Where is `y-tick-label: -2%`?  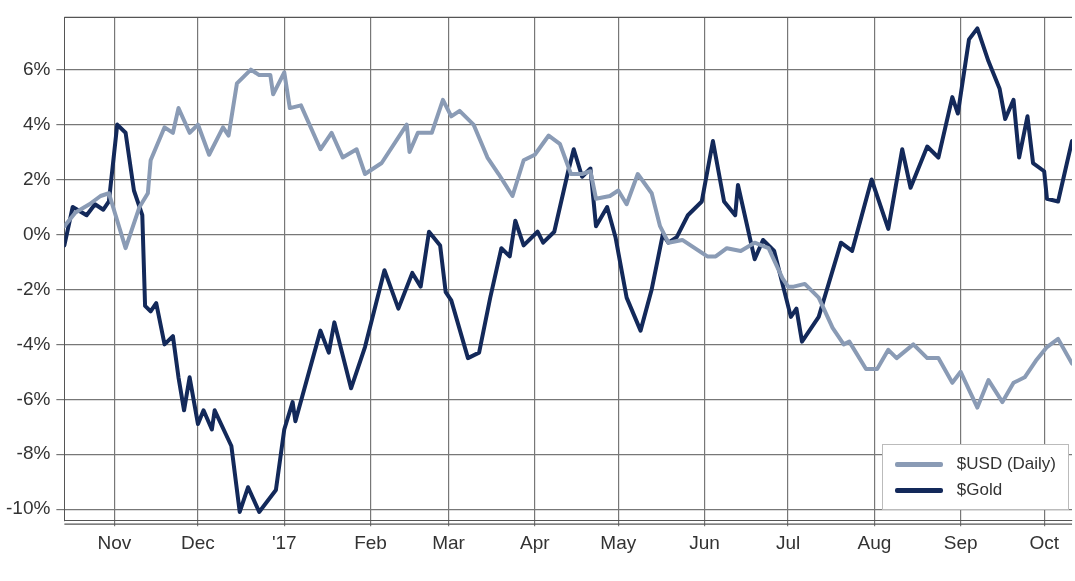 y-tick-label: -2% is located at coordinates (33, 288).